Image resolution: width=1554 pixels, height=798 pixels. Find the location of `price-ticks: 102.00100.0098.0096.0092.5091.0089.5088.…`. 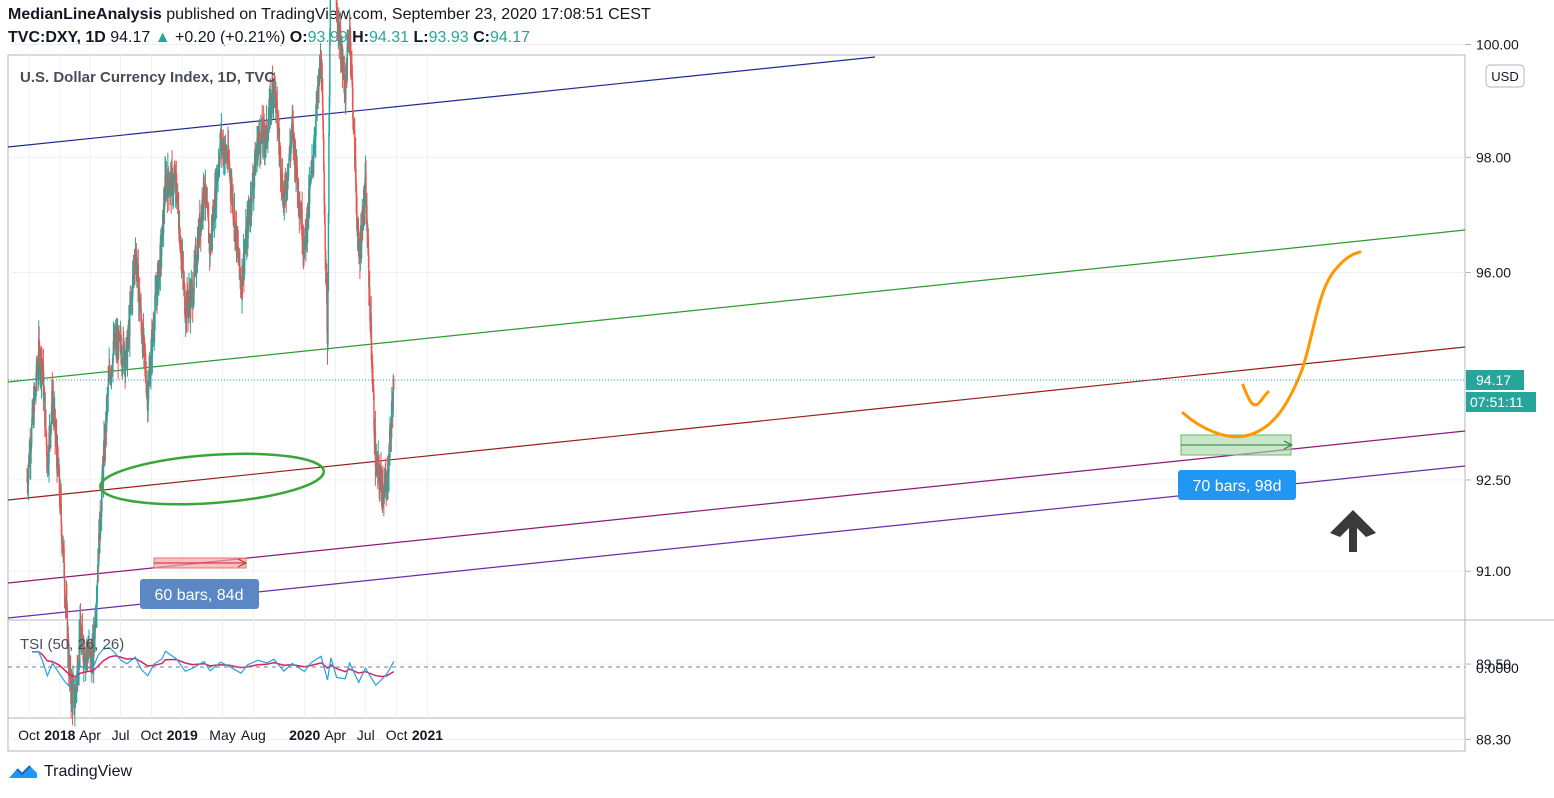

price-ticks: 102.00100.0098.0096.0092.5091.0089.5088.… is located at coordinates (1492, 392).